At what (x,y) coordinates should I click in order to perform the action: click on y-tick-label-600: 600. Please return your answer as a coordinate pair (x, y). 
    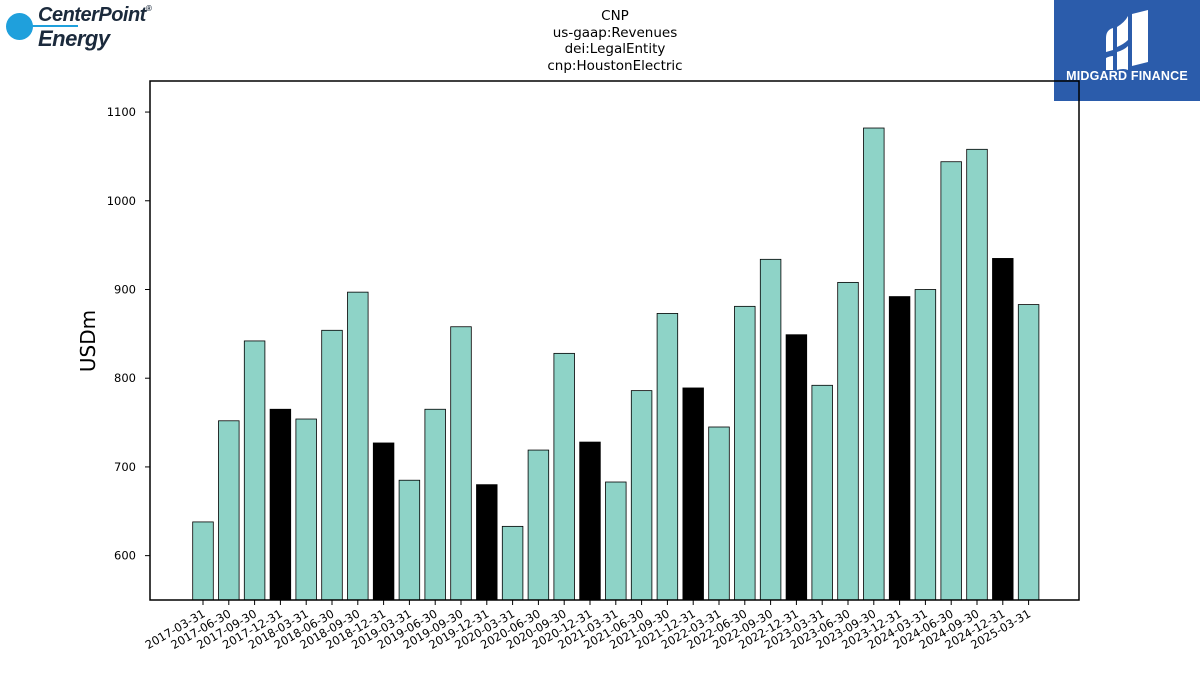
    Looking at the image, I should click on (125, 556).